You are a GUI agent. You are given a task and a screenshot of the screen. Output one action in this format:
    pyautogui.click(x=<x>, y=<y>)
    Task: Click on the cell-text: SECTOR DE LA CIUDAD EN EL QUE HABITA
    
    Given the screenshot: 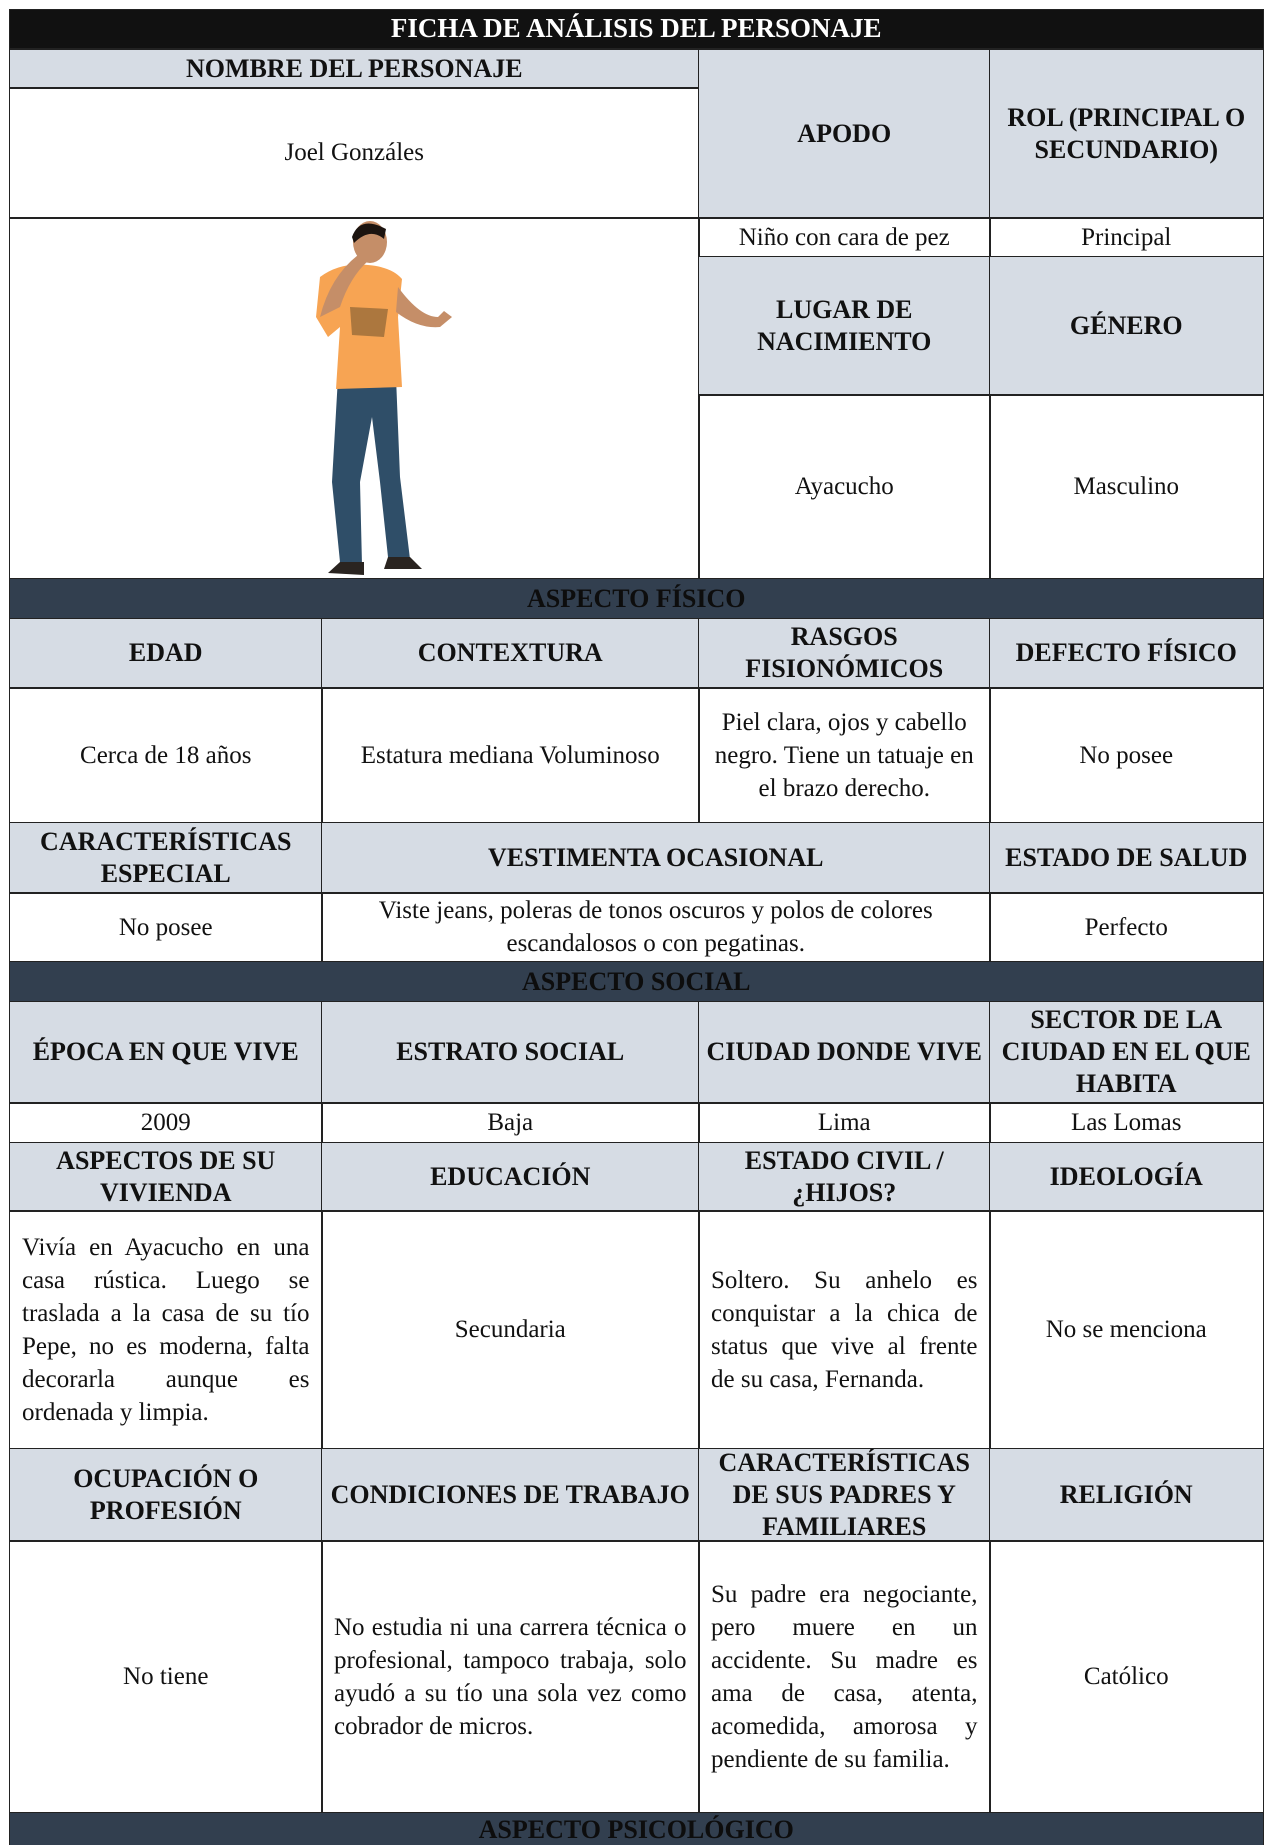 What is the action you would take?
    pyautogui.click(x=1126, y=1052)
    